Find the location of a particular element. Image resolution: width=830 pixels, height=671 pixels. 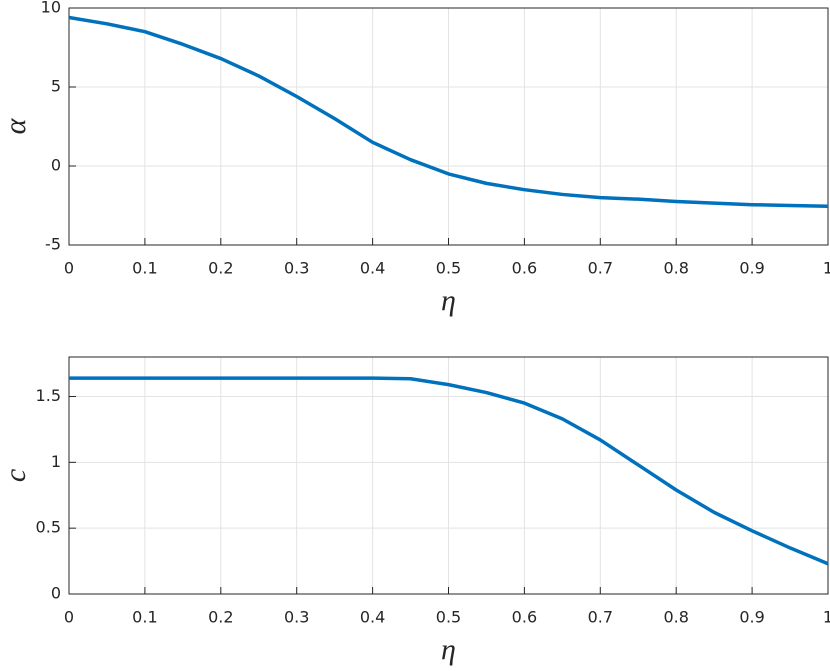

y-tick-label: -5 is located at coordinates (53, 244).